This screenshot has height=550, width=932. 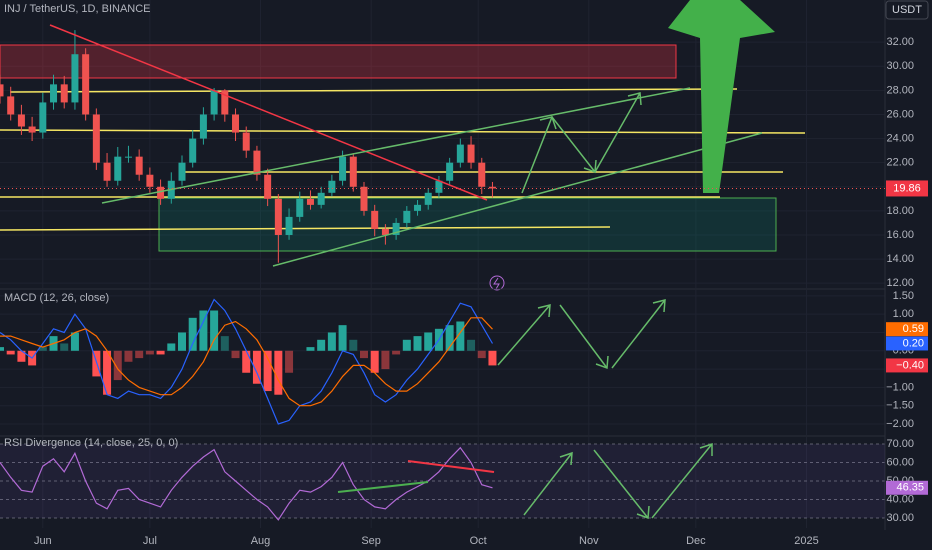 What do you see at coordinates (903, 314) in the screenshot?
I see `y-tick-label: 1.00` at bounding box center [903, 314].